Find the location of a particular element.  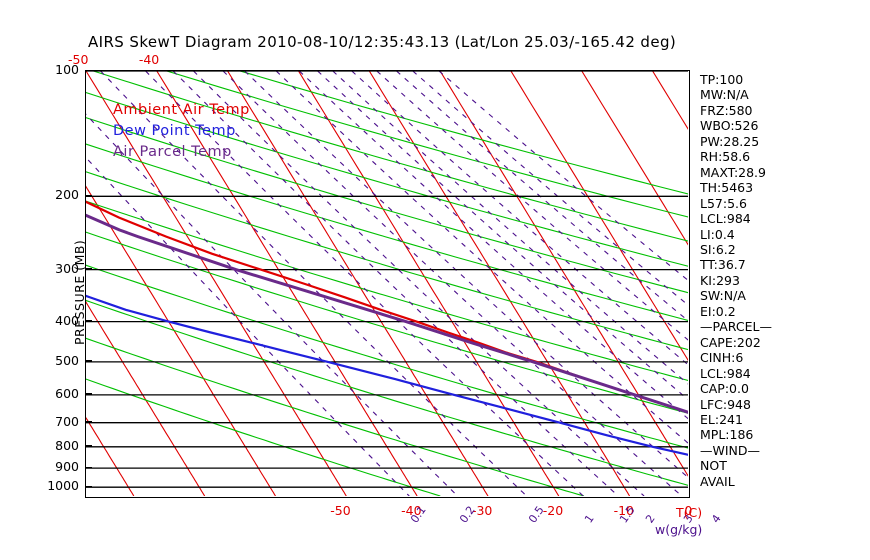

mixing-ratio-tick-4: 4 is located at coordinates (716, 519).